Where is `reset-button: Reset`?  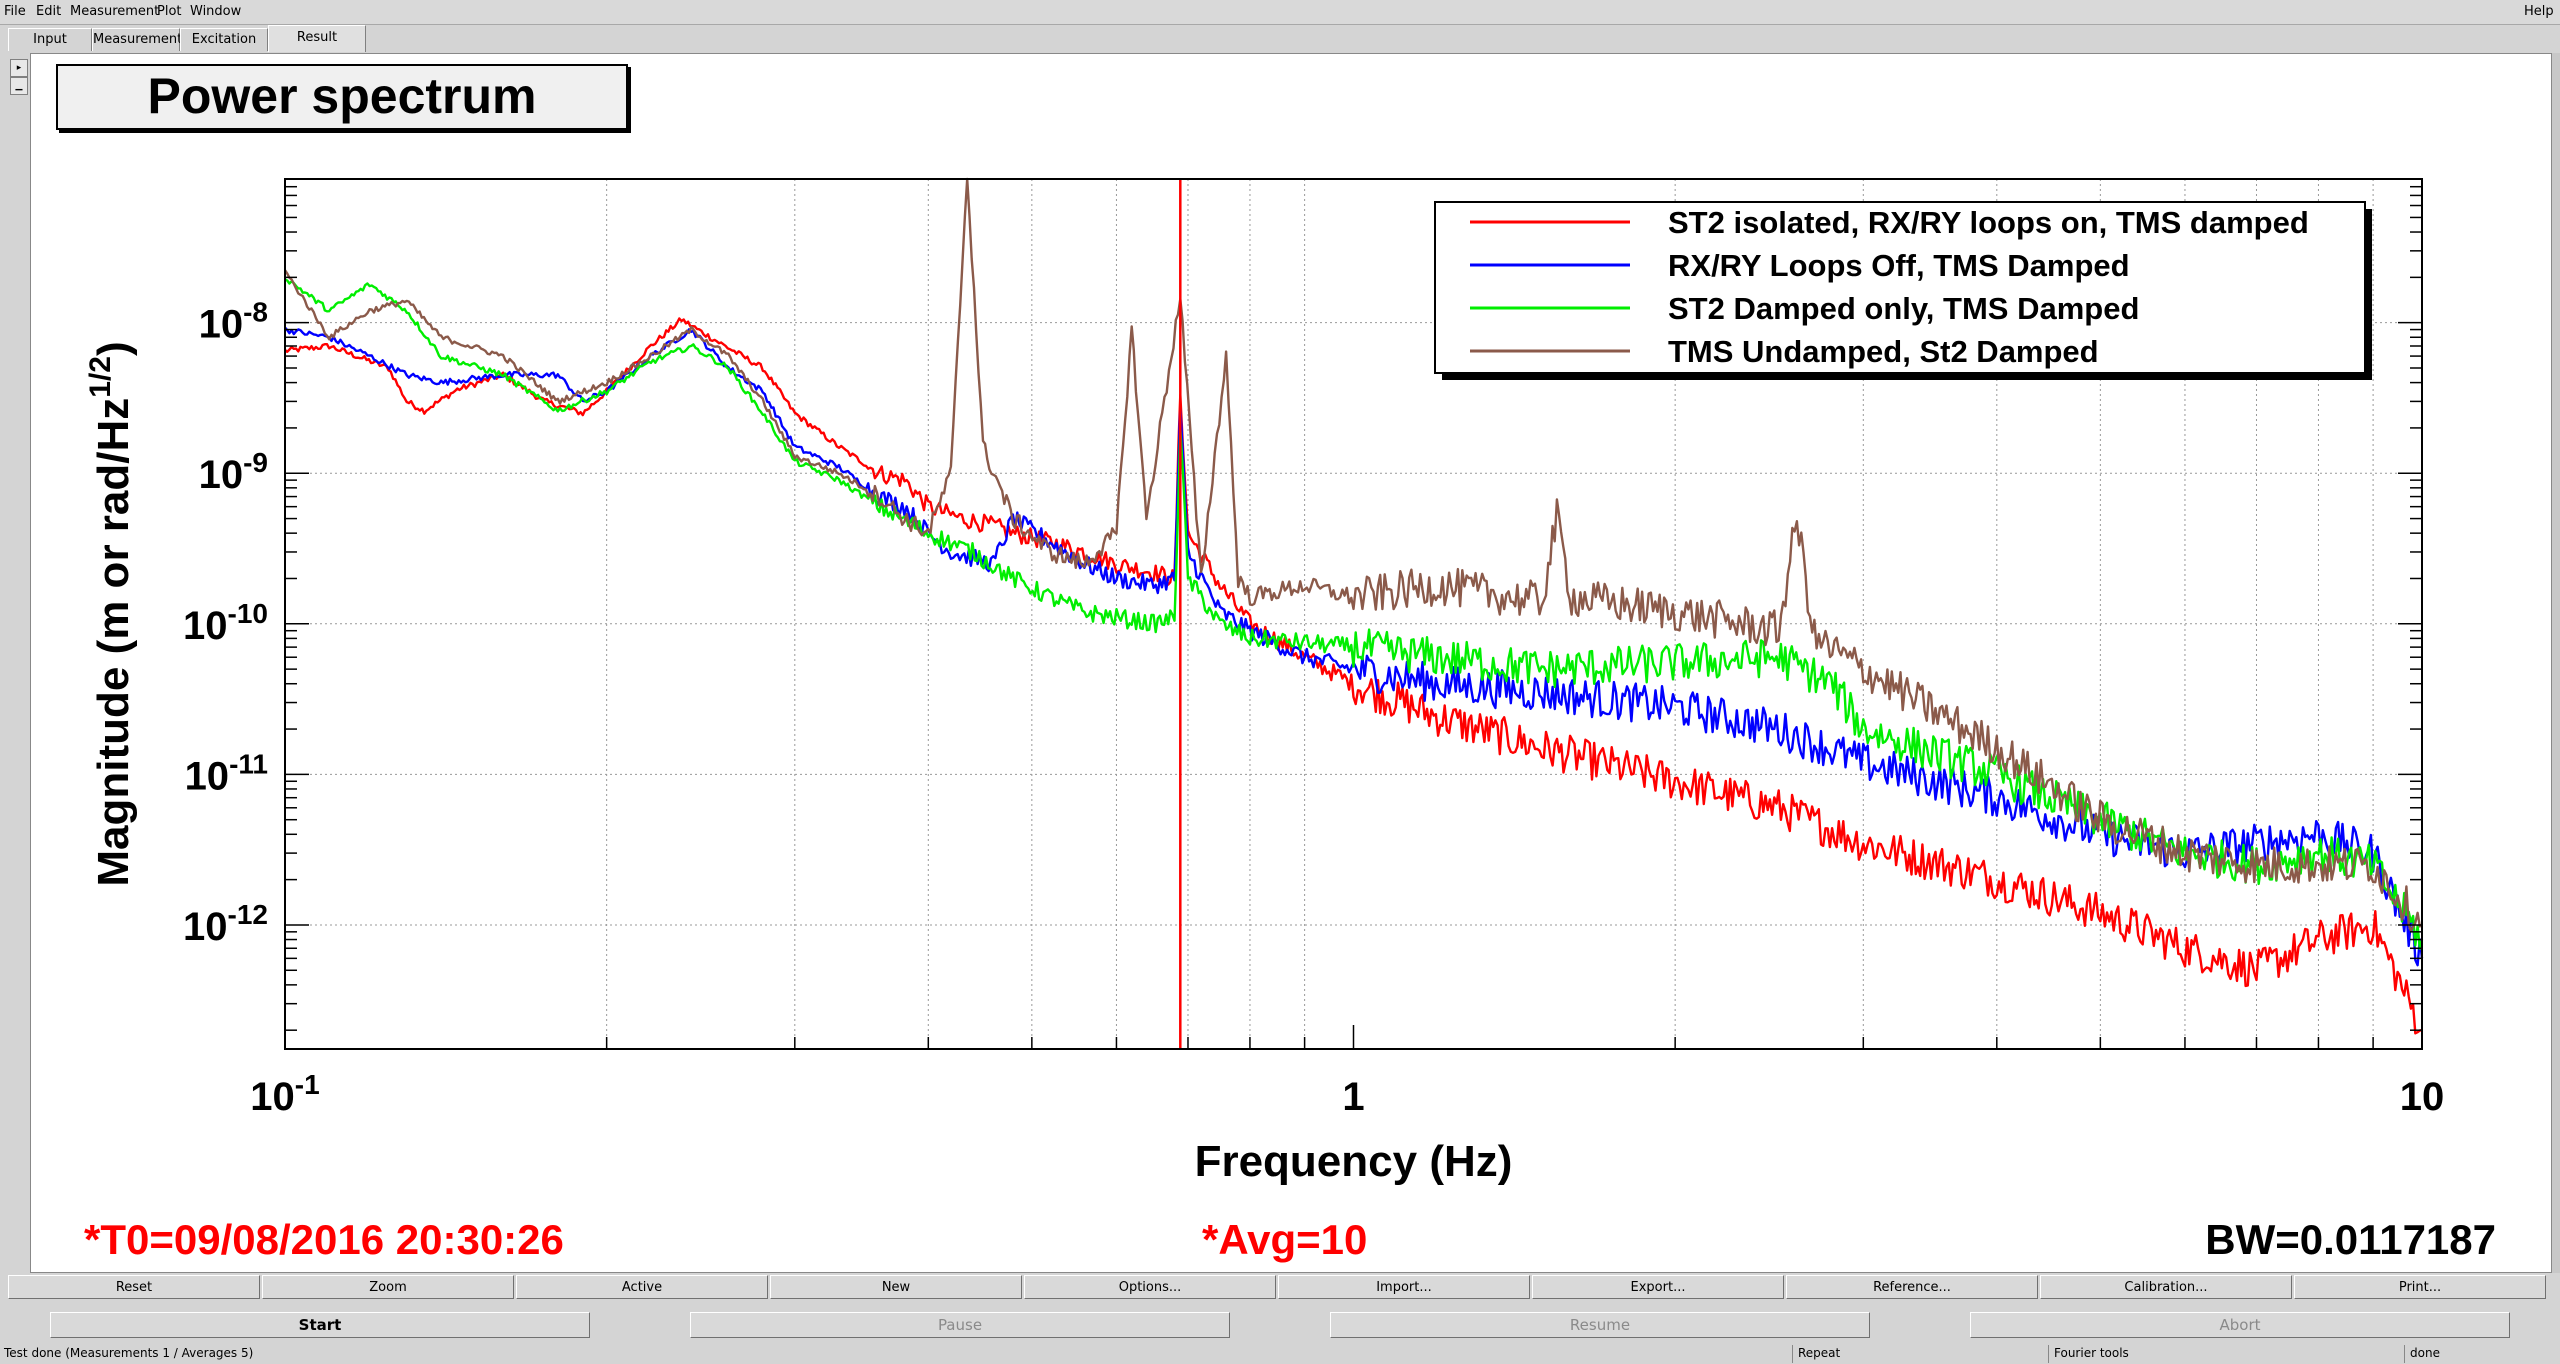
reset-button: Reset is located at coordinates (134, 1287).